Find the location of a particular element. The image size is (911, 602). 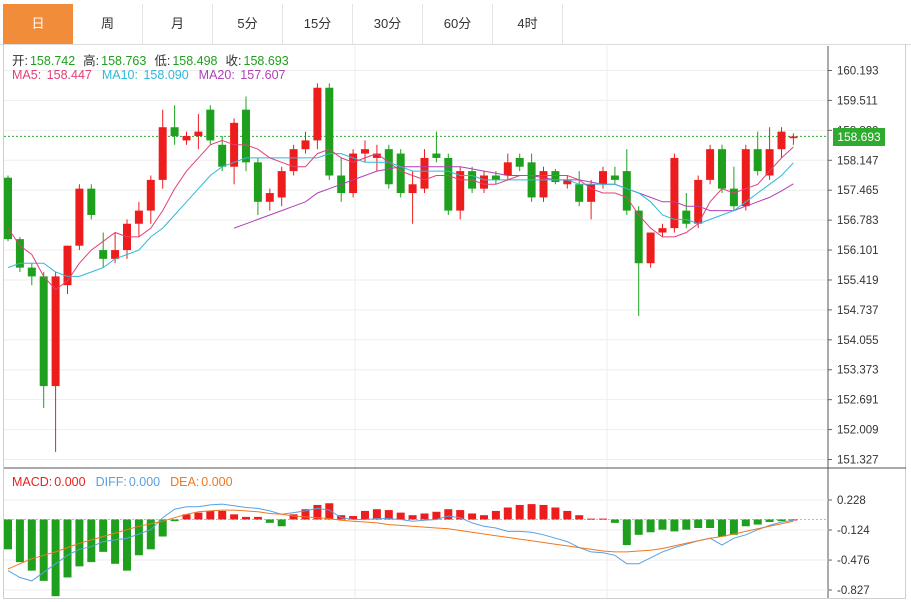

ma20-label: MA20: is located at coordinates (216, 75).